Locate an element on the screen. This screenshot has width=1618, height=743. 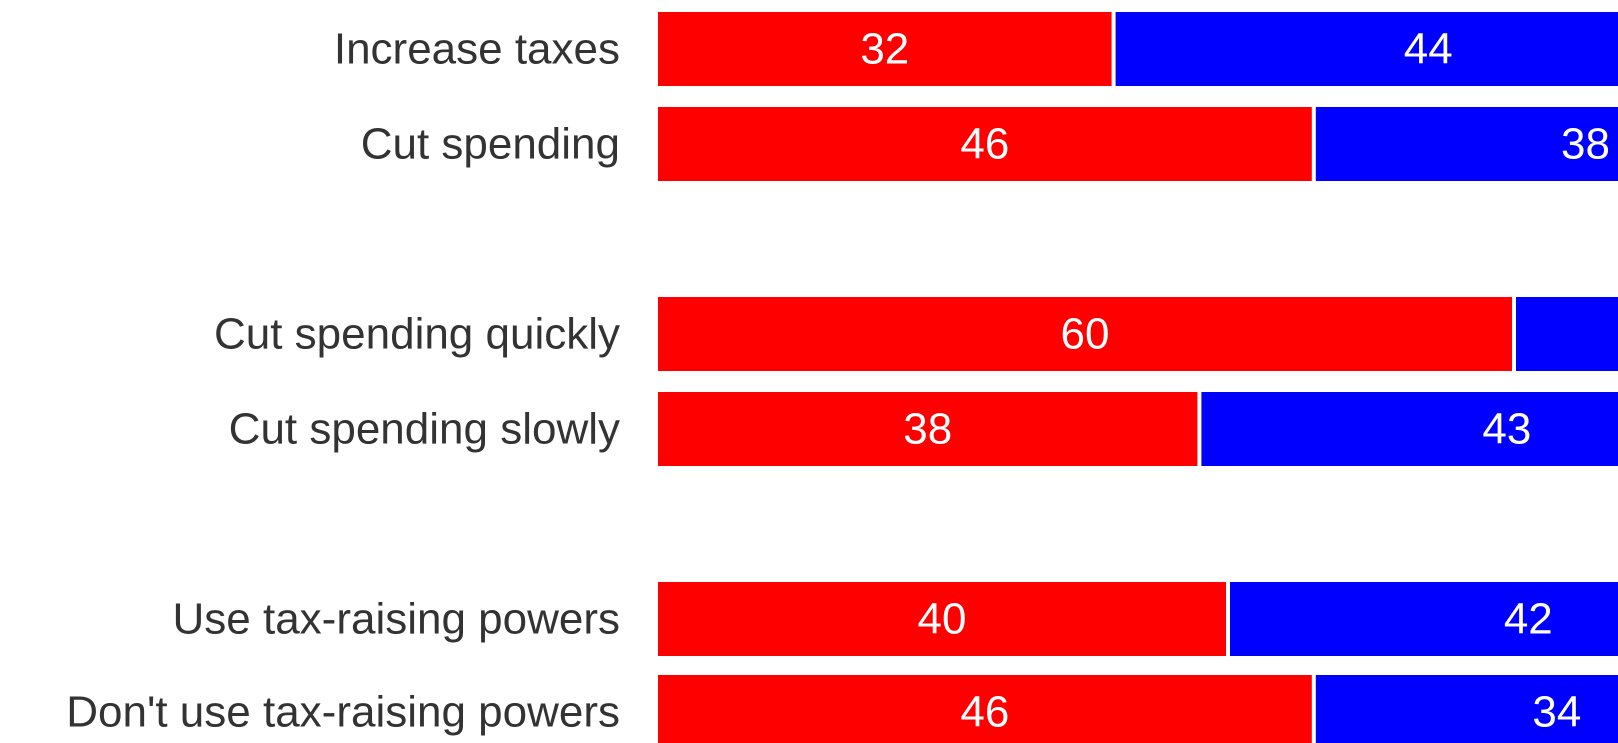
data-label-cut-spending-1: 46 is located at coordinates (984, 144).